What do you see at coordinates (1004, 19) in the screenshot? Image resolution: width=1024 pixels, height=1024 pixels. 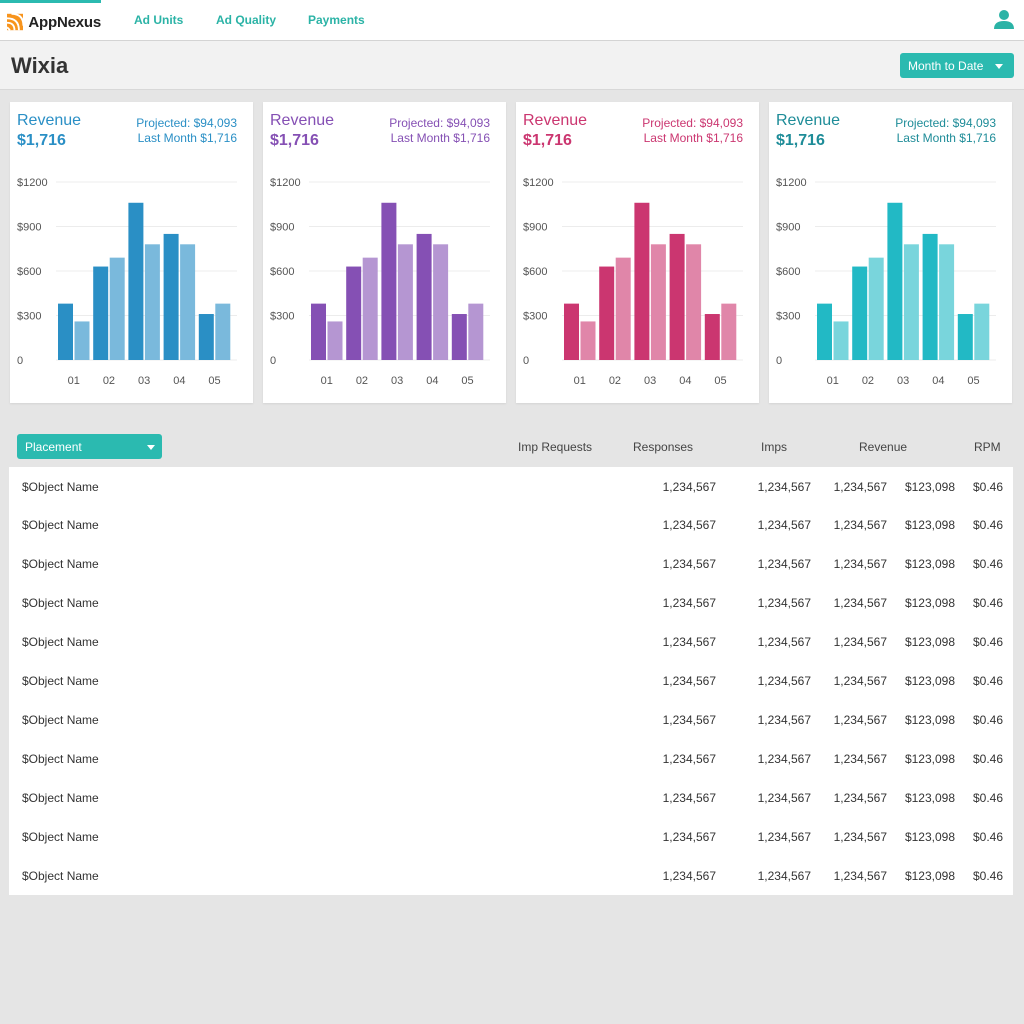 I see `user-icon` at bounding box center [1004, 19].